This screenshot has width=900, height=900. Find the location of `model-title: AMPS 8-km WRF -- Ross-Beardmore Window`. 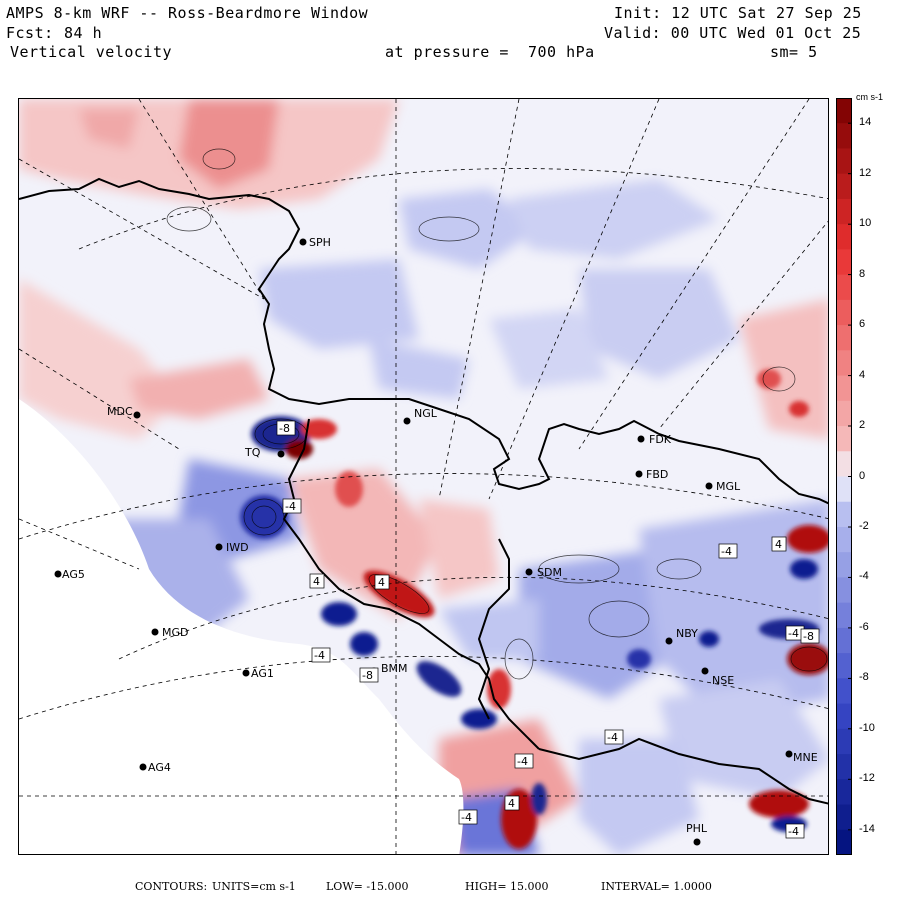

model-title: AMPS 8-km WRF -- Ross-Beardmore Window is located at coordinates (187, 13).